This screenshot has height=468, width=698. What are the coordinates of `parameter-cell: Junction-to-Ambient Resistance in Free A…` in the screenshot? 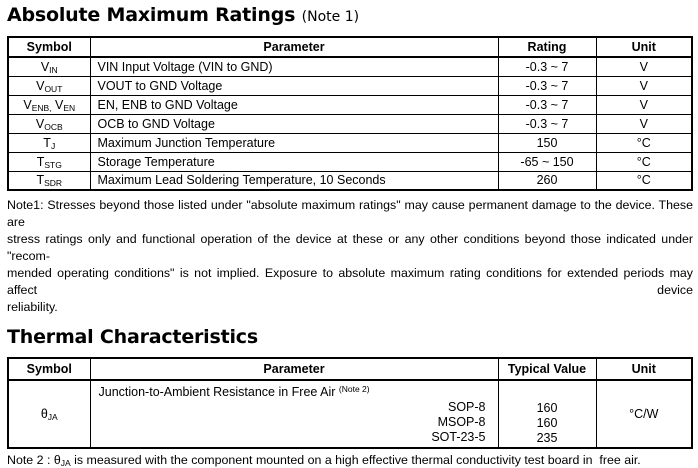 It's located at (294, 414).